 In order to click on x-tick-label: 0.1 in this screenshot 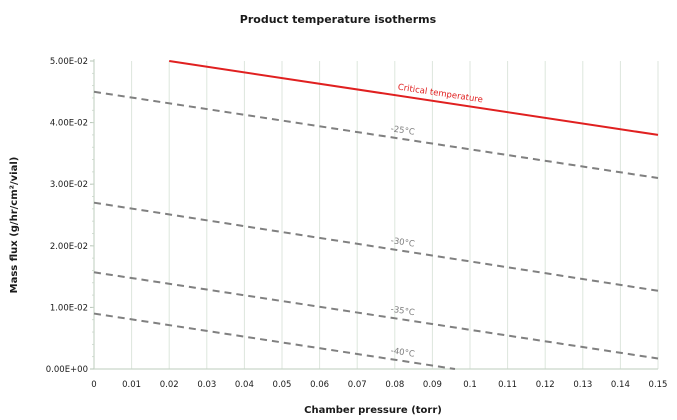, I will do `click(470, 385)`.